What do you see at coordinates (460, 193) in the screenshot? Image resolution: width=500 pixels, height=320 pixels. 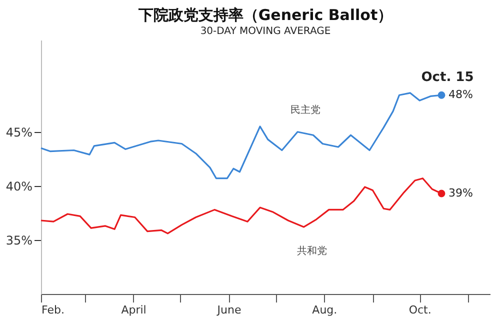 I see `data-label: 39%` at bounding box center [460, 193].